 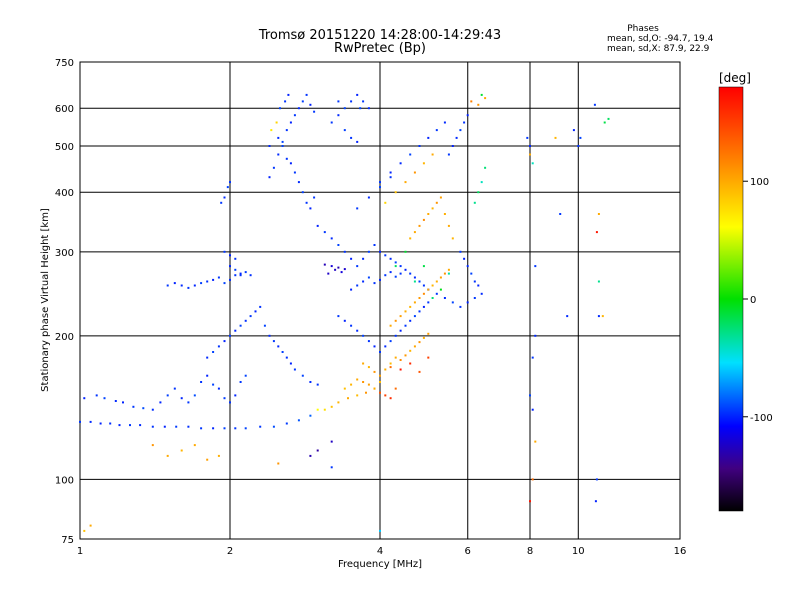 What do you see at coordinates (64, 109) in the screenshot?
I see `y-tick-label: 600` at bounding box center [64, 109].